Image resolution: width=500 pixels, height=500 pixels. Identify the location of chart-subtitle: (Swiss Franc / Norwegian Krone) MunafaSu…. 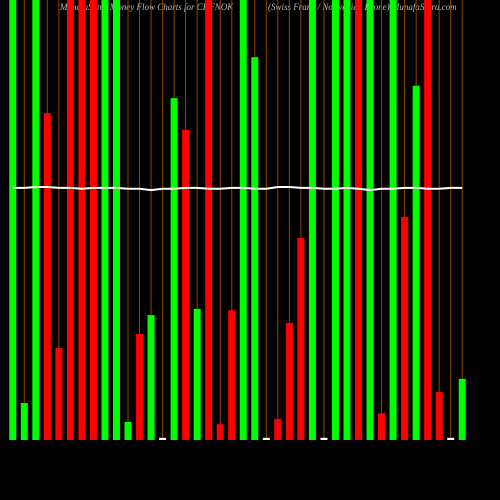
(362, 7).